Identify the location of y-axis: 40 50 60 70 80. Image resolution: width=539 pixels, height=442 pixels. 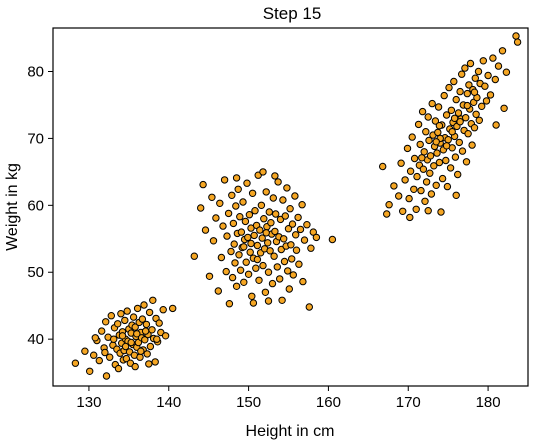
(40, 205).